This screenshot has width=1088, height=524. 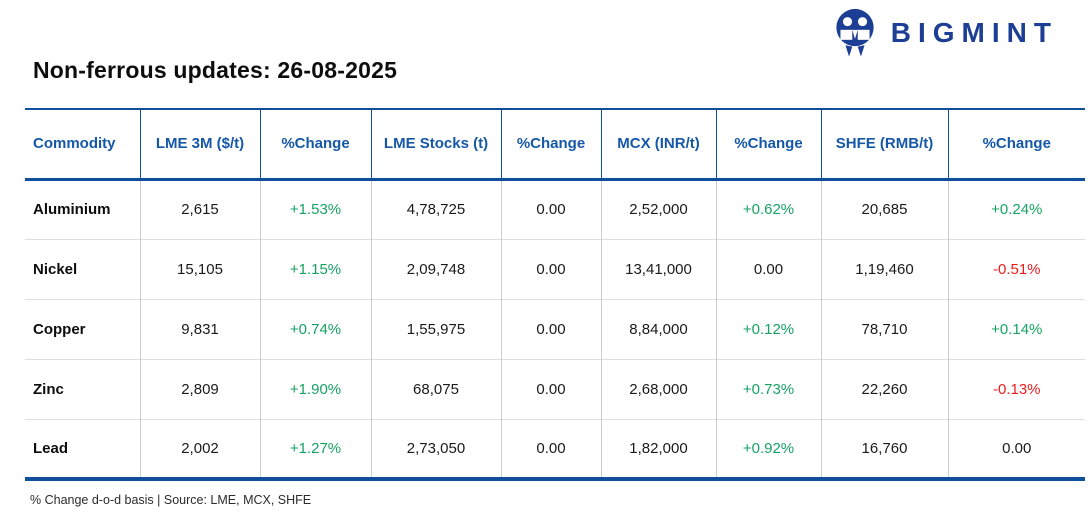 I want to click on pct-cell: +0.12%, so click(x=768, y=328).